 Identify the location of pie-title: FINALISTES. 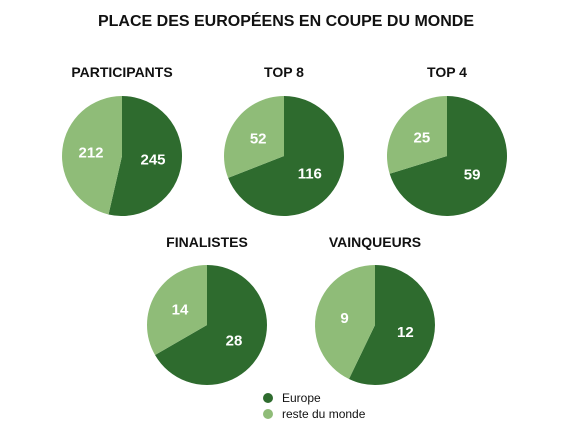
(207, 242).